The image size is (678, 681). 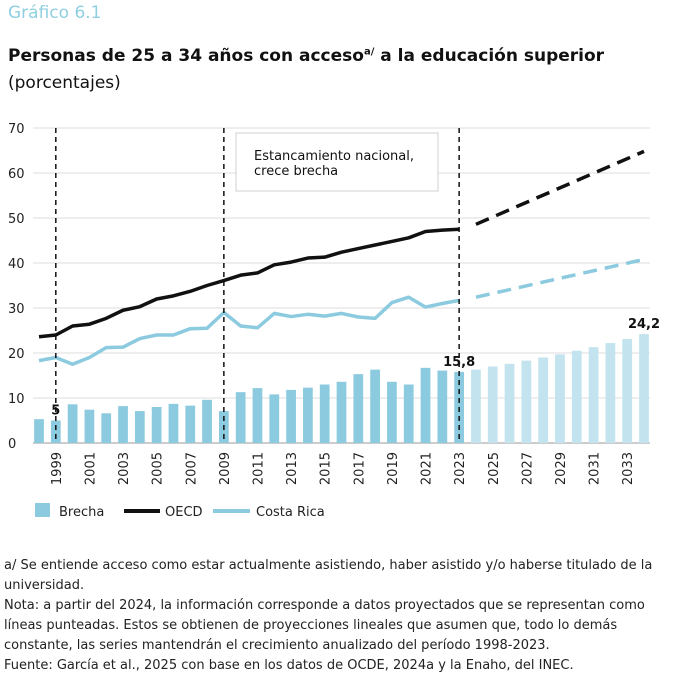 I want to click on x-tick-label: 2031, so click(x=595, y=468).